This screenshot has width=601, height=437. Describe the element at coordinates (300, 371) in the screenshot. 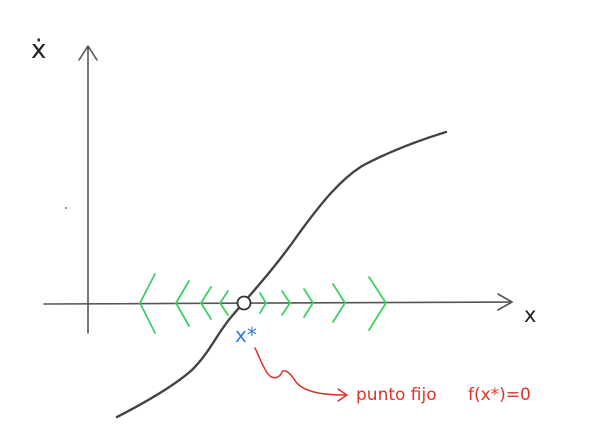

I see `annotation-pointer` at that location.